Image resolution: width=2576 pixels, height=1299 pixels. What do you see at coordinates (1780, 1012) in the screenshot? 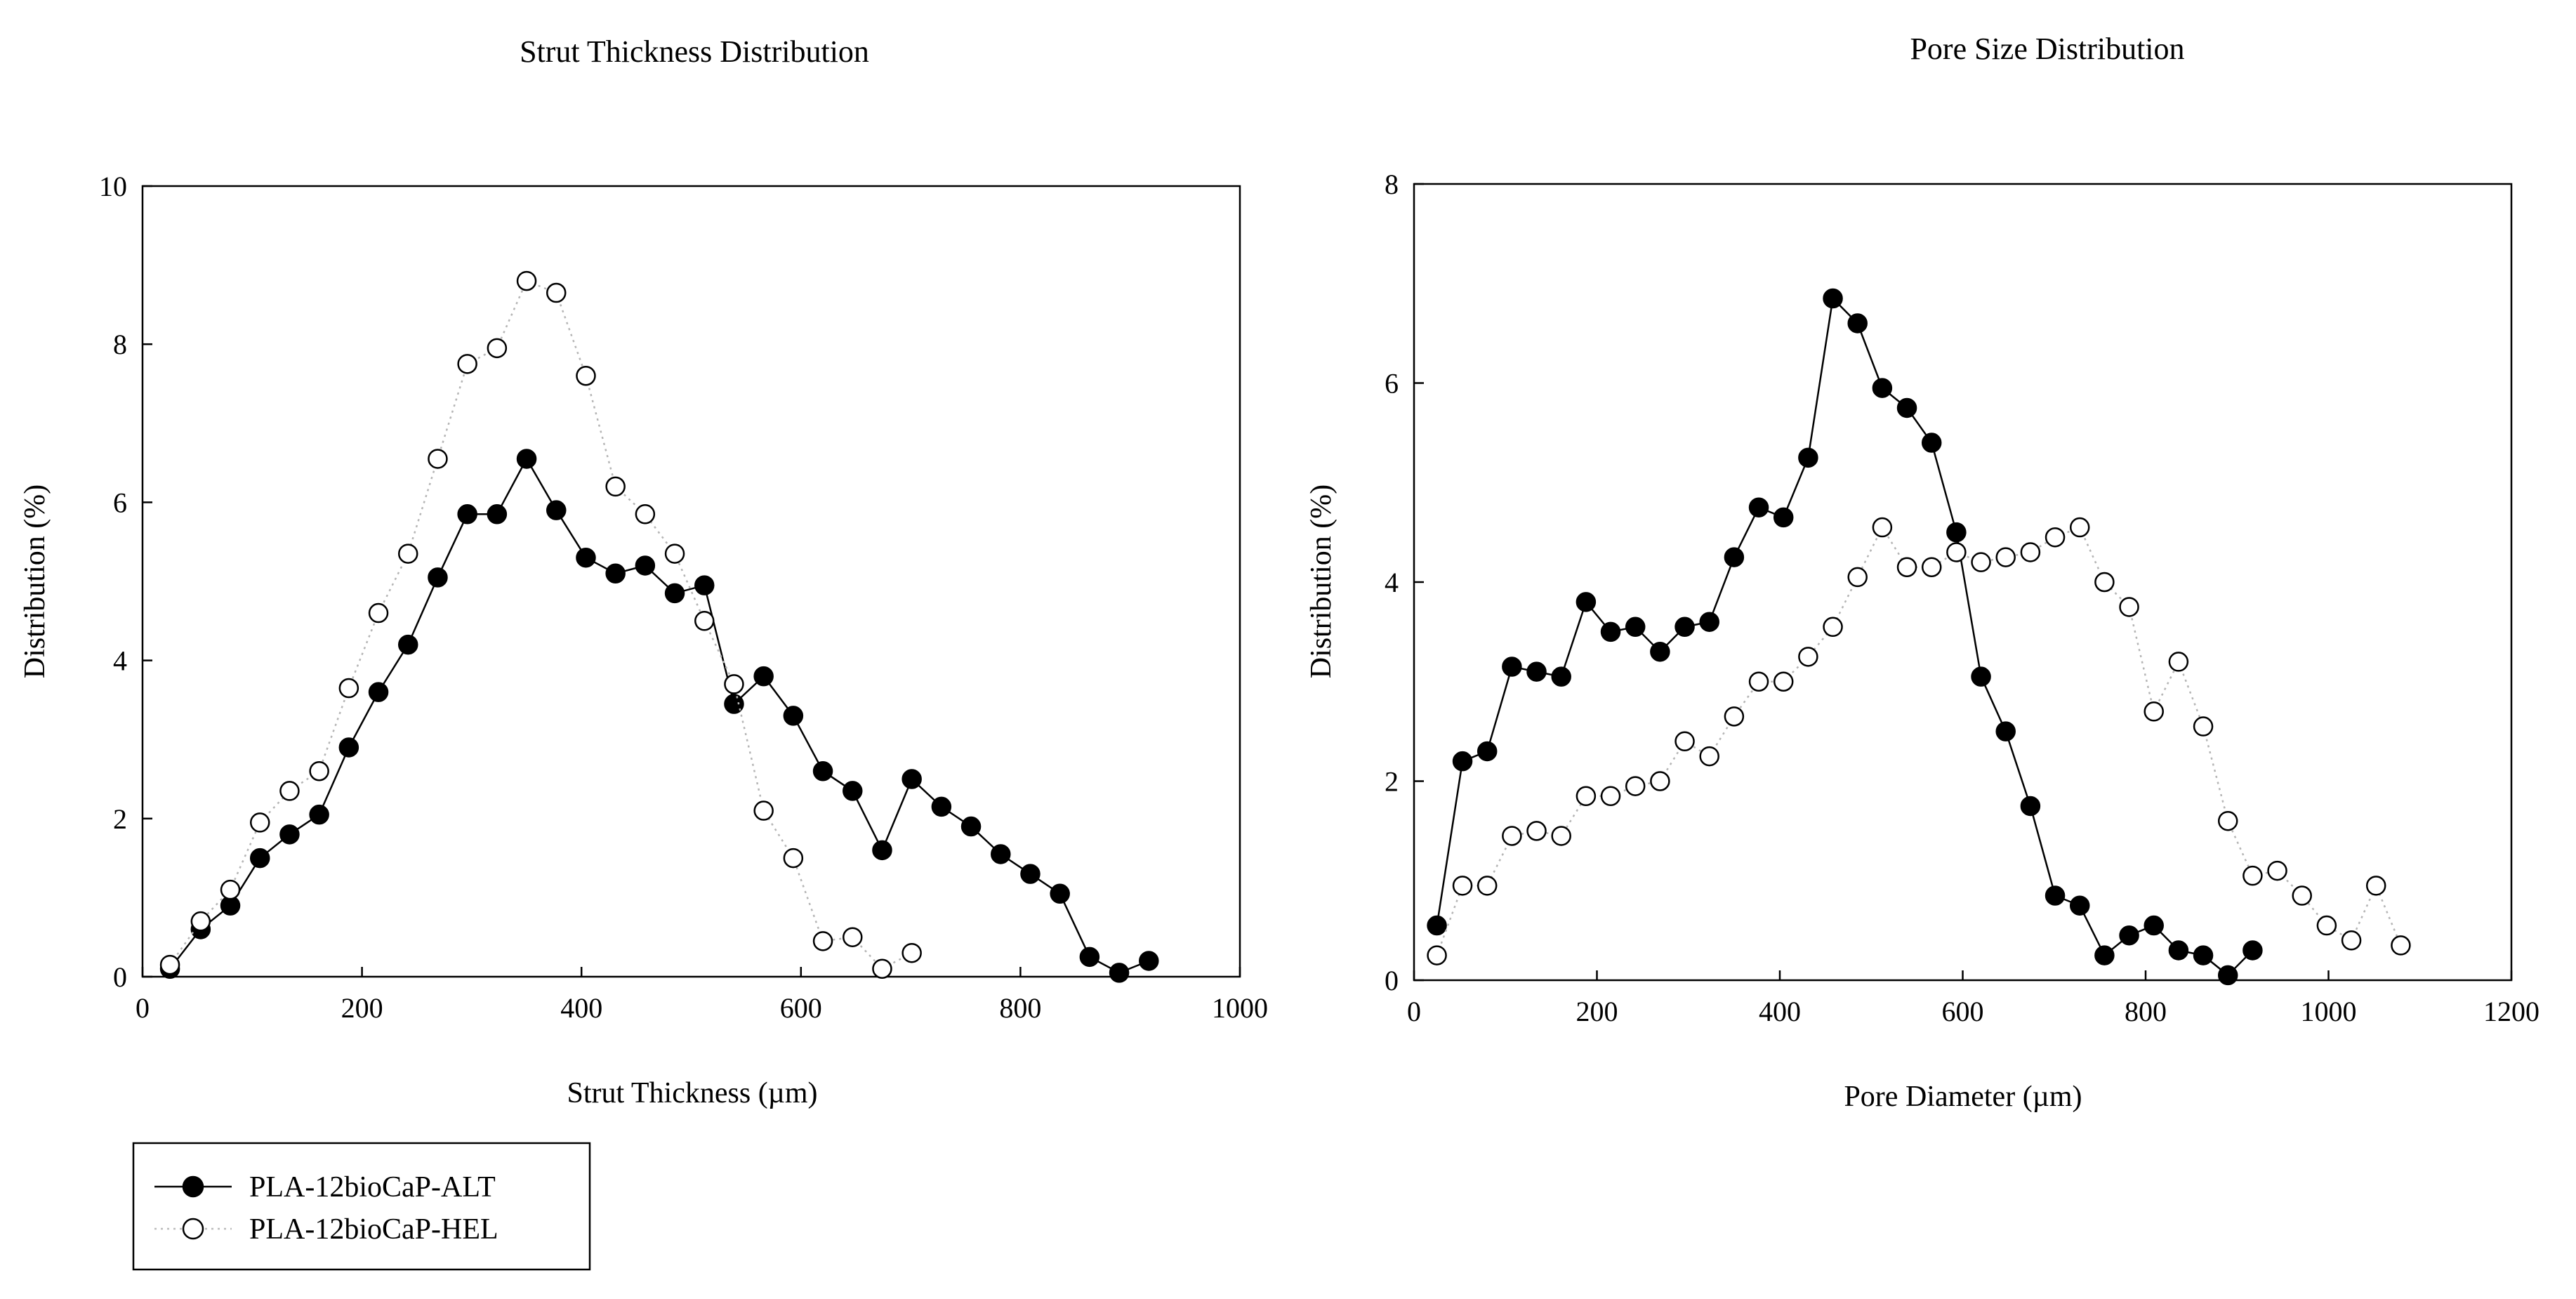
I see `pore-x-tick-label-2: 400` at bounding box center [1780, 1012].